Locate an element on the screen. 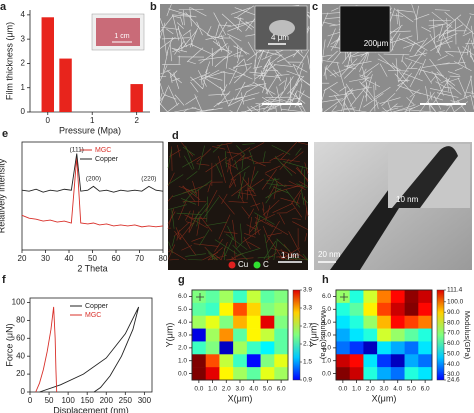 The width and height of the screenshot is (474, 413). bar is located at coordinates (65, 85).